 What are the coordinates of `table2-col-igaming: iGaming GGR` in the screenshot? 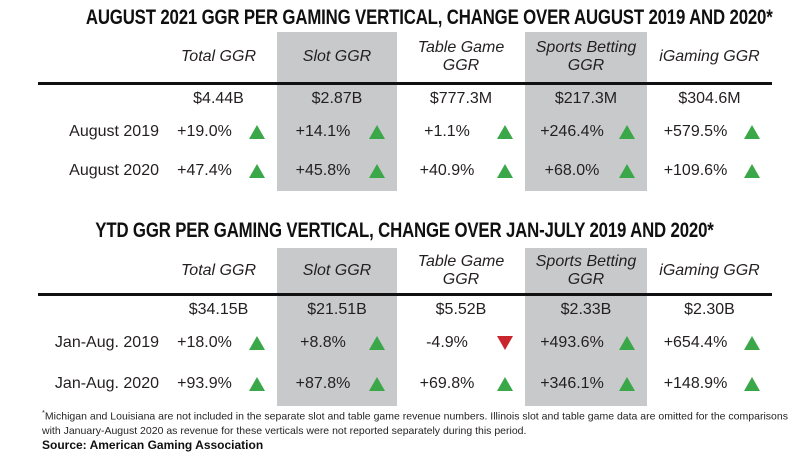 It's located at (709, 270).